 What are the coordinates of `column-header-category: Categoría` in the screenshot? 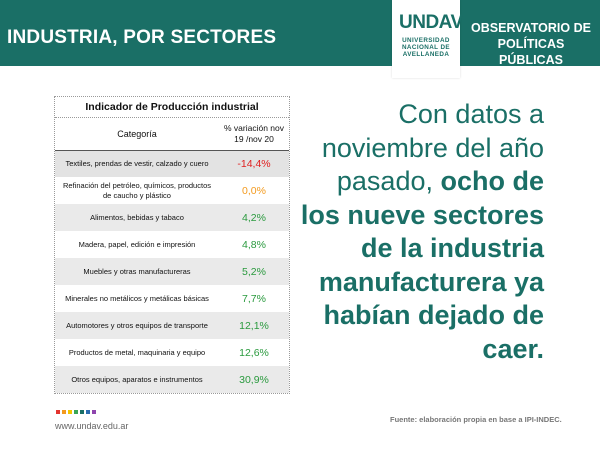 It's located at (137, 134).